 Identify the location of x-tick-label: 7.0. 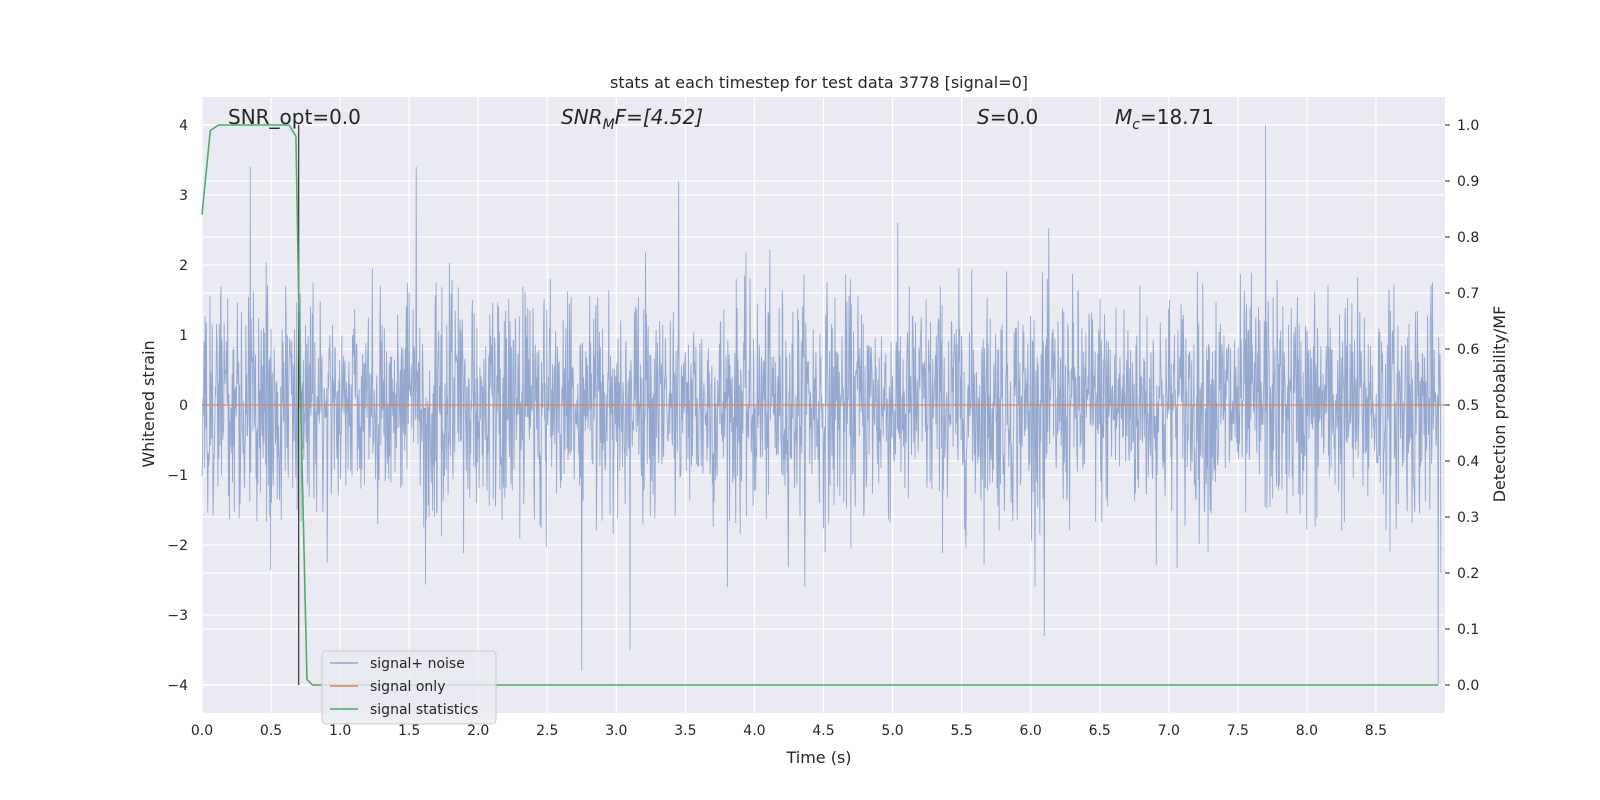
(1169, 731).